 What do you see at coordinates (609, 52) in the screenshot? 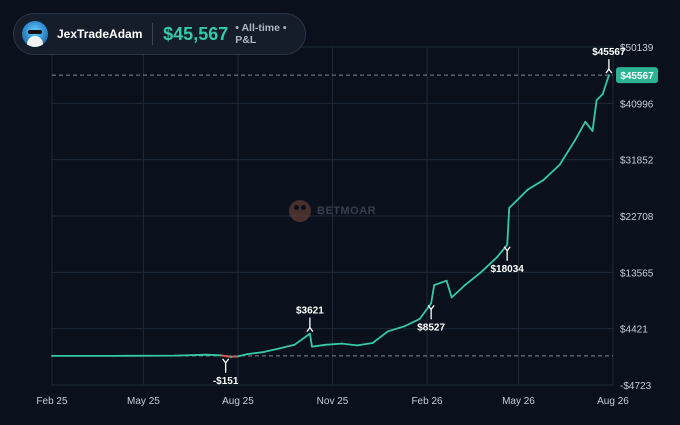
I see `annotation-label: $45567` at bounding box center [609, 52].